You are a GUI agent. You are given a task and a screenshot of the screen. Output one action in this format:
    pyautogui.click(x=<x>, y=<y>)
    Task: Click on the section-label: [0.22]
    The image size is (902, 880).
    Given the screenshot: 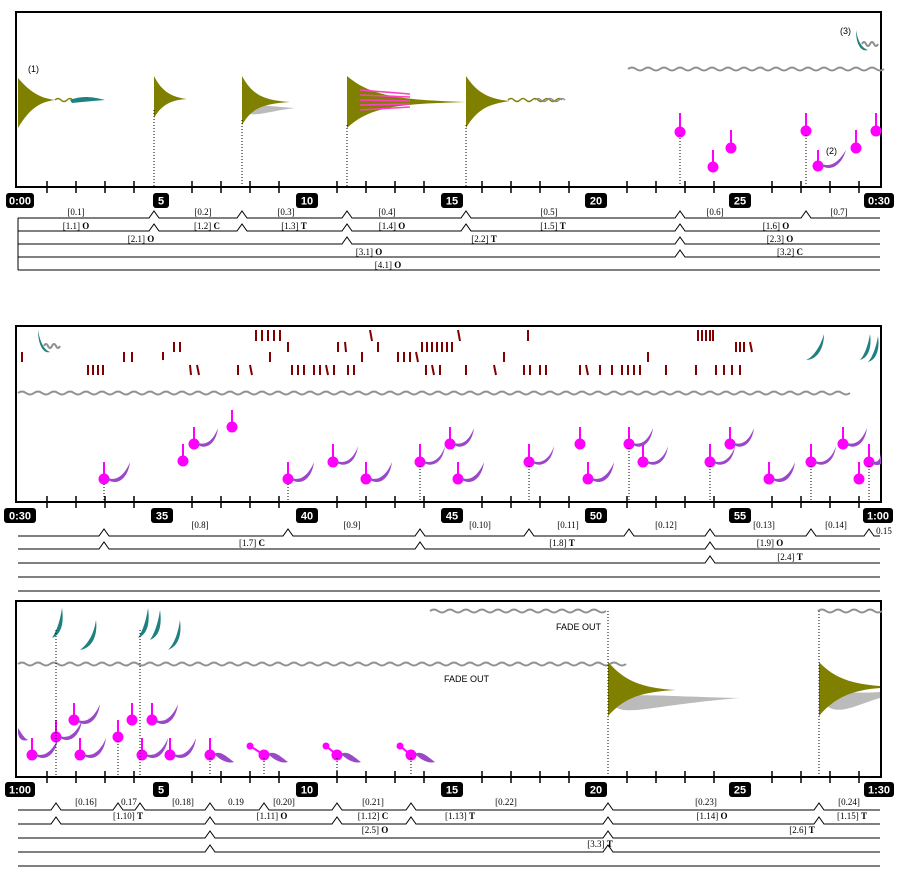 What is the action you would take?
    pyautogui.click(x=506, y=802)
    